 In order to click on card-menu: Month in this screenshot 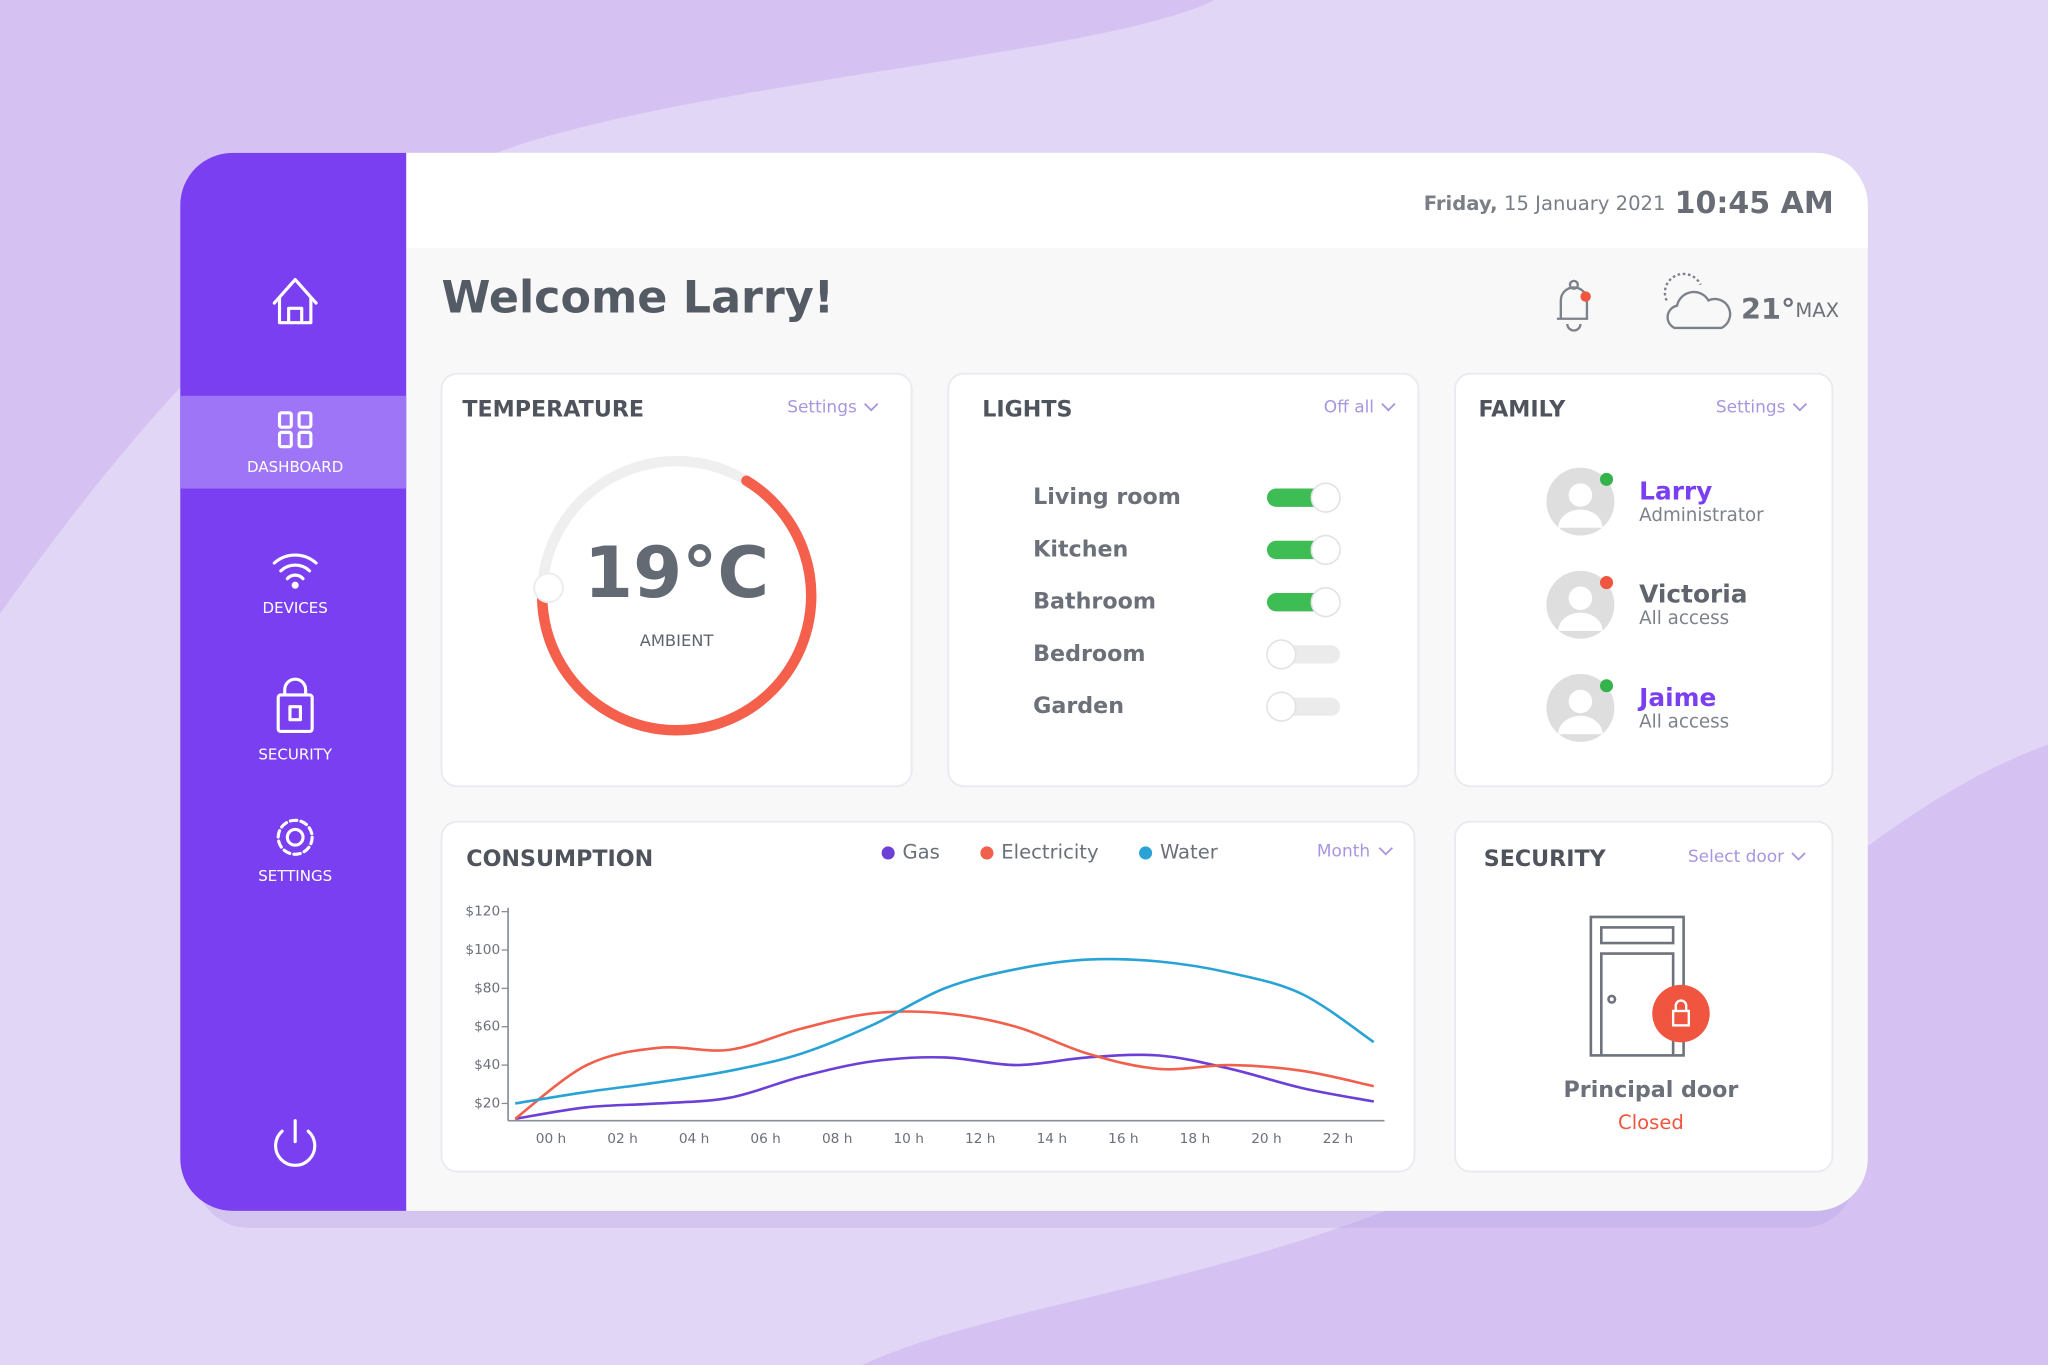, I will do `click(1343, 852)`.